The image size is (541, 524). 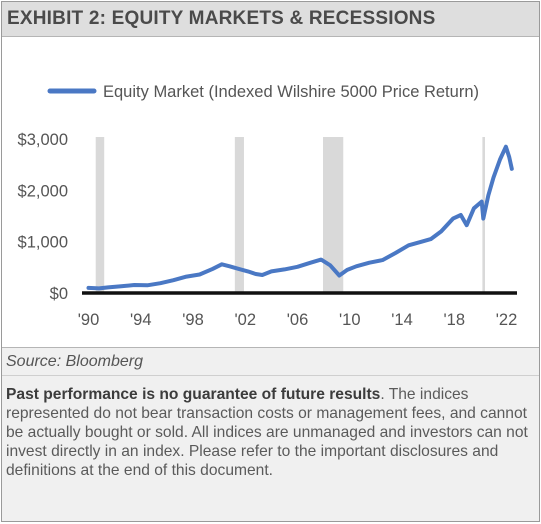 I want to click on y-tick-label: $0, so click(x=59, y=294).